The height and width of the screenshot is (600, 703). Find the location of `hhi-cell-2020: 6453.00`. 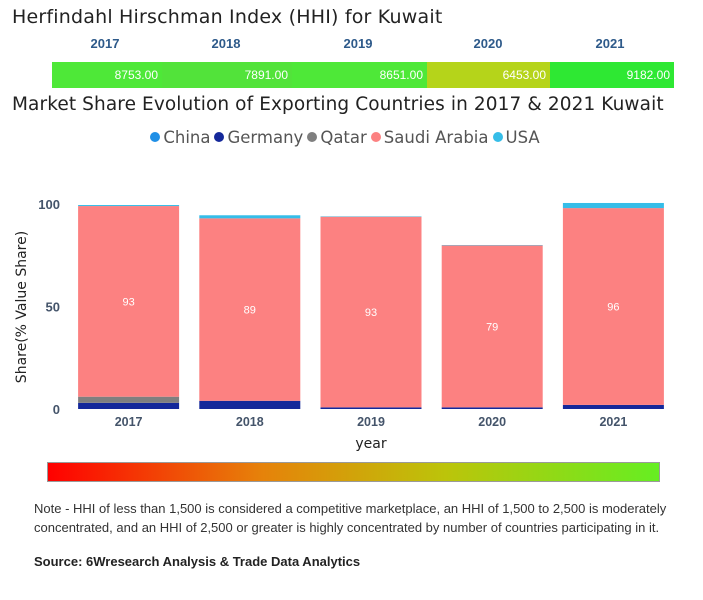

hhi-cell-2020: 6453.00 is located at coordinates (488, 75).